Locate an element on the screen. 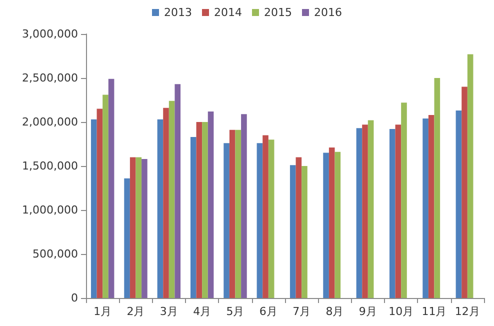 The width and height of the screenshot is (494, 326). legend-label: 2015 is located at coordinates (278, 12).